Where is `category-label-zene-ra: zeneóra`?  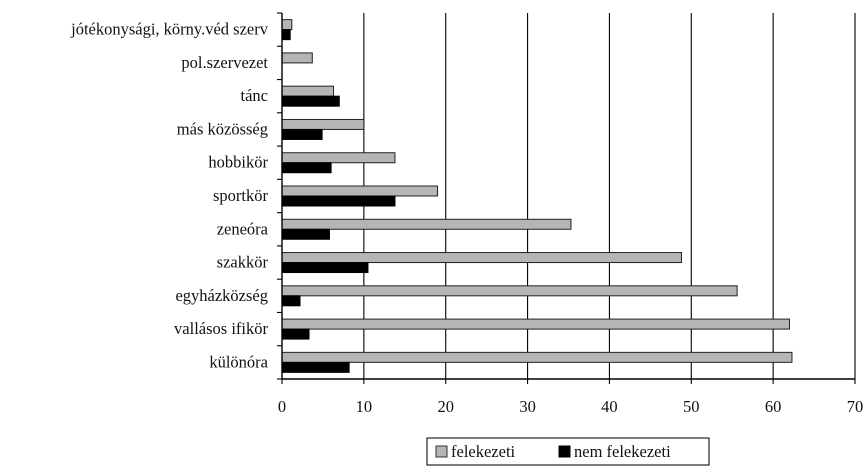 category-label-zene-ra: zeneóra is located at coordinates (243, 228).